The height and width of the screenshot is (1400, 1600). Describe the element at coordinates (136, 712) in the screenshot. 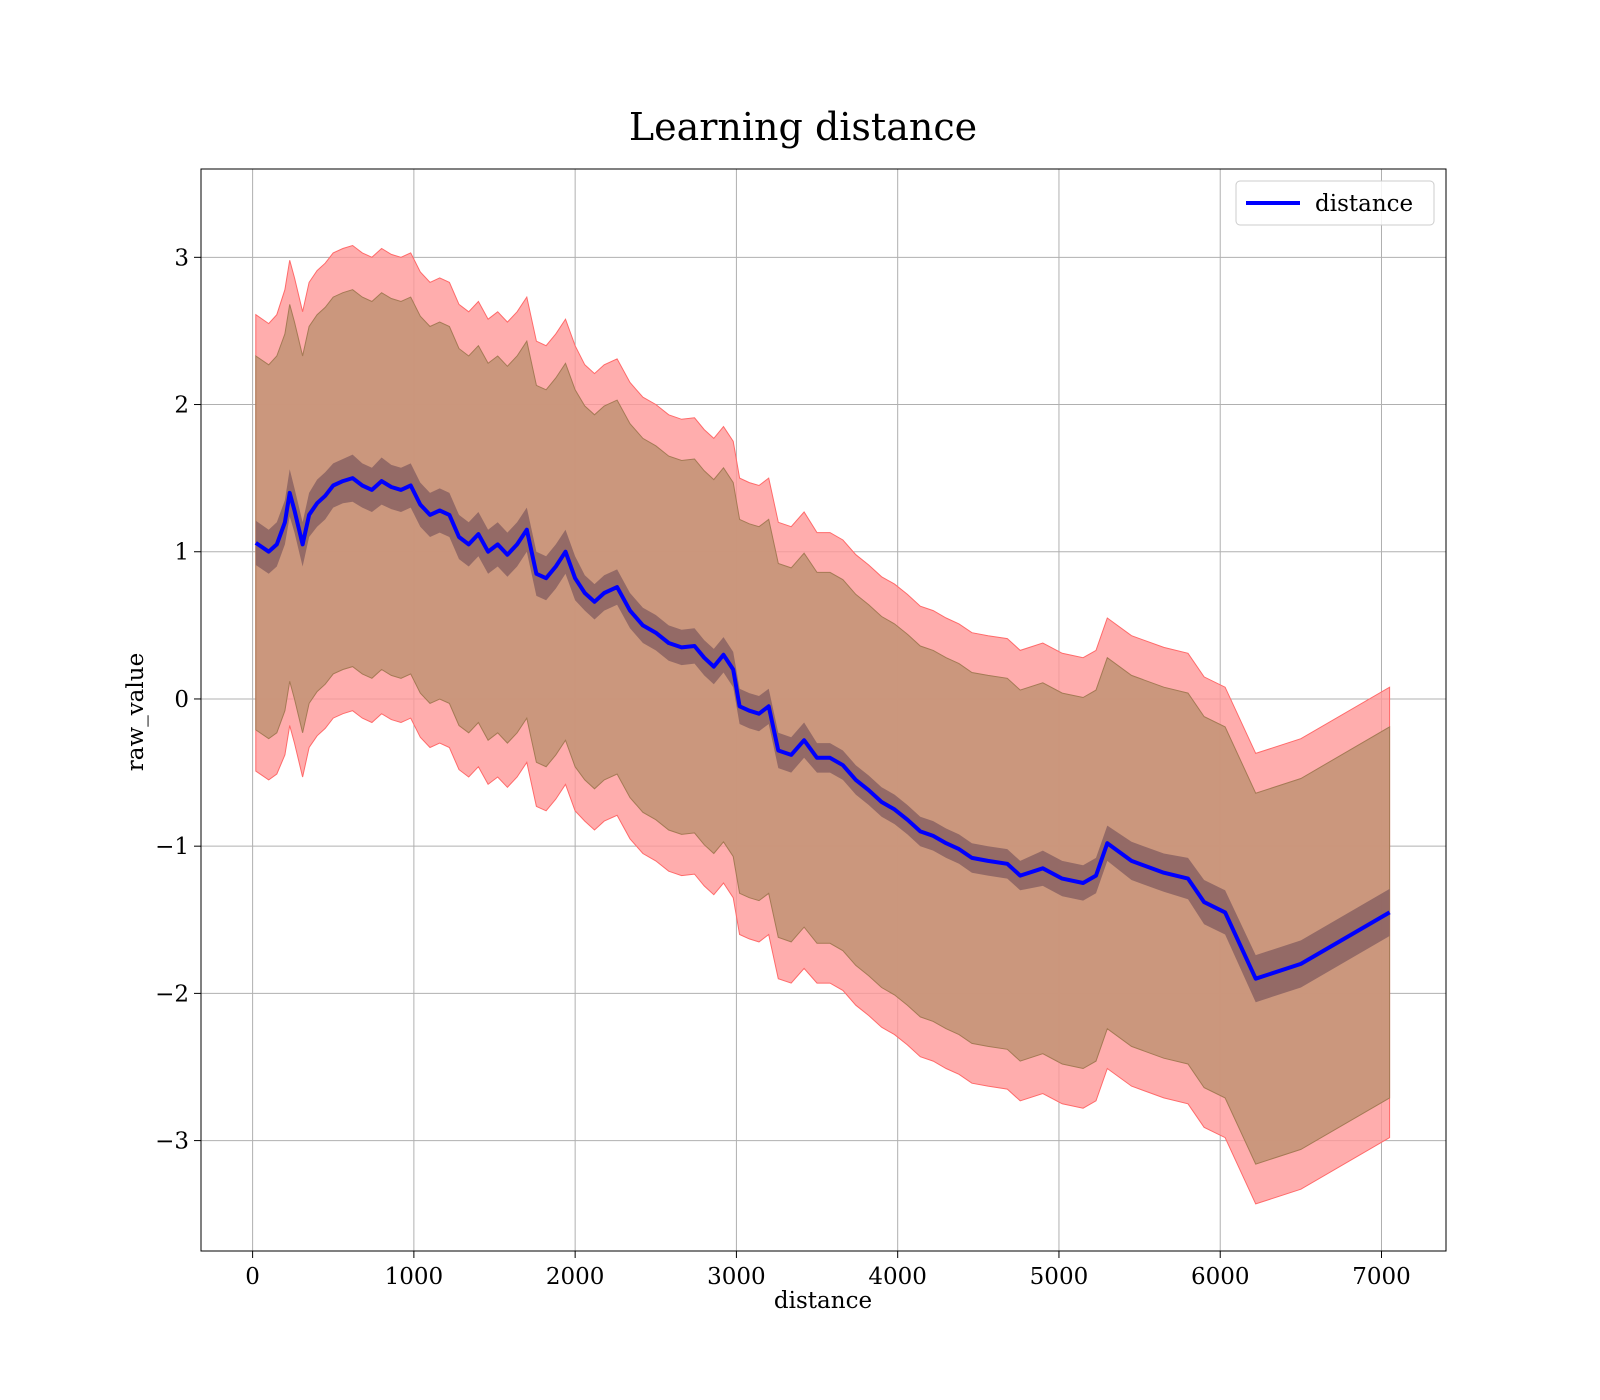

I see `y-axis-label: raw_value` at that location.